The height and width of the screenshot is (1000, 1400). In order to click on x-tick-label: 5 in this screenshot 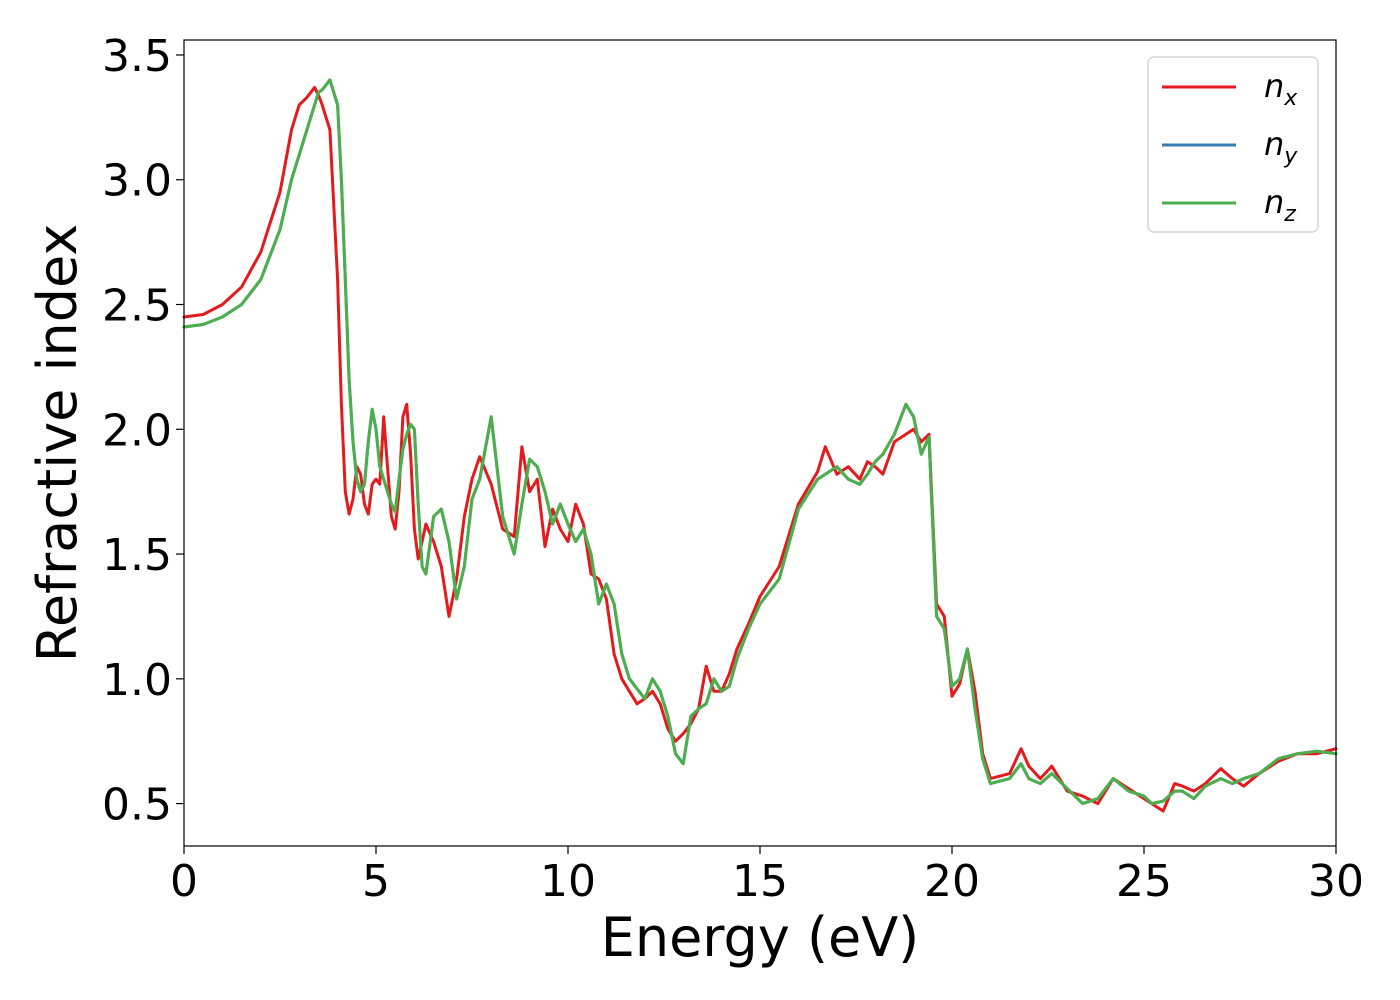, I will do `click(376, 881)`.